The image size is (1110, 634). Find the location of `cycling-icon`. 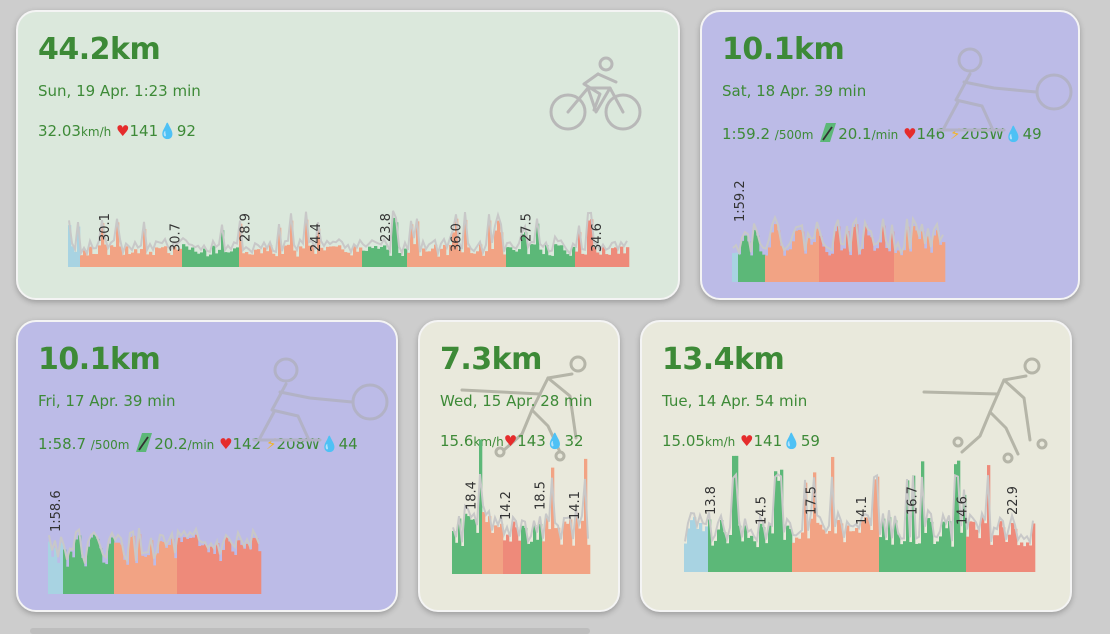

cycling-icon is located at coordinates (595, 93).